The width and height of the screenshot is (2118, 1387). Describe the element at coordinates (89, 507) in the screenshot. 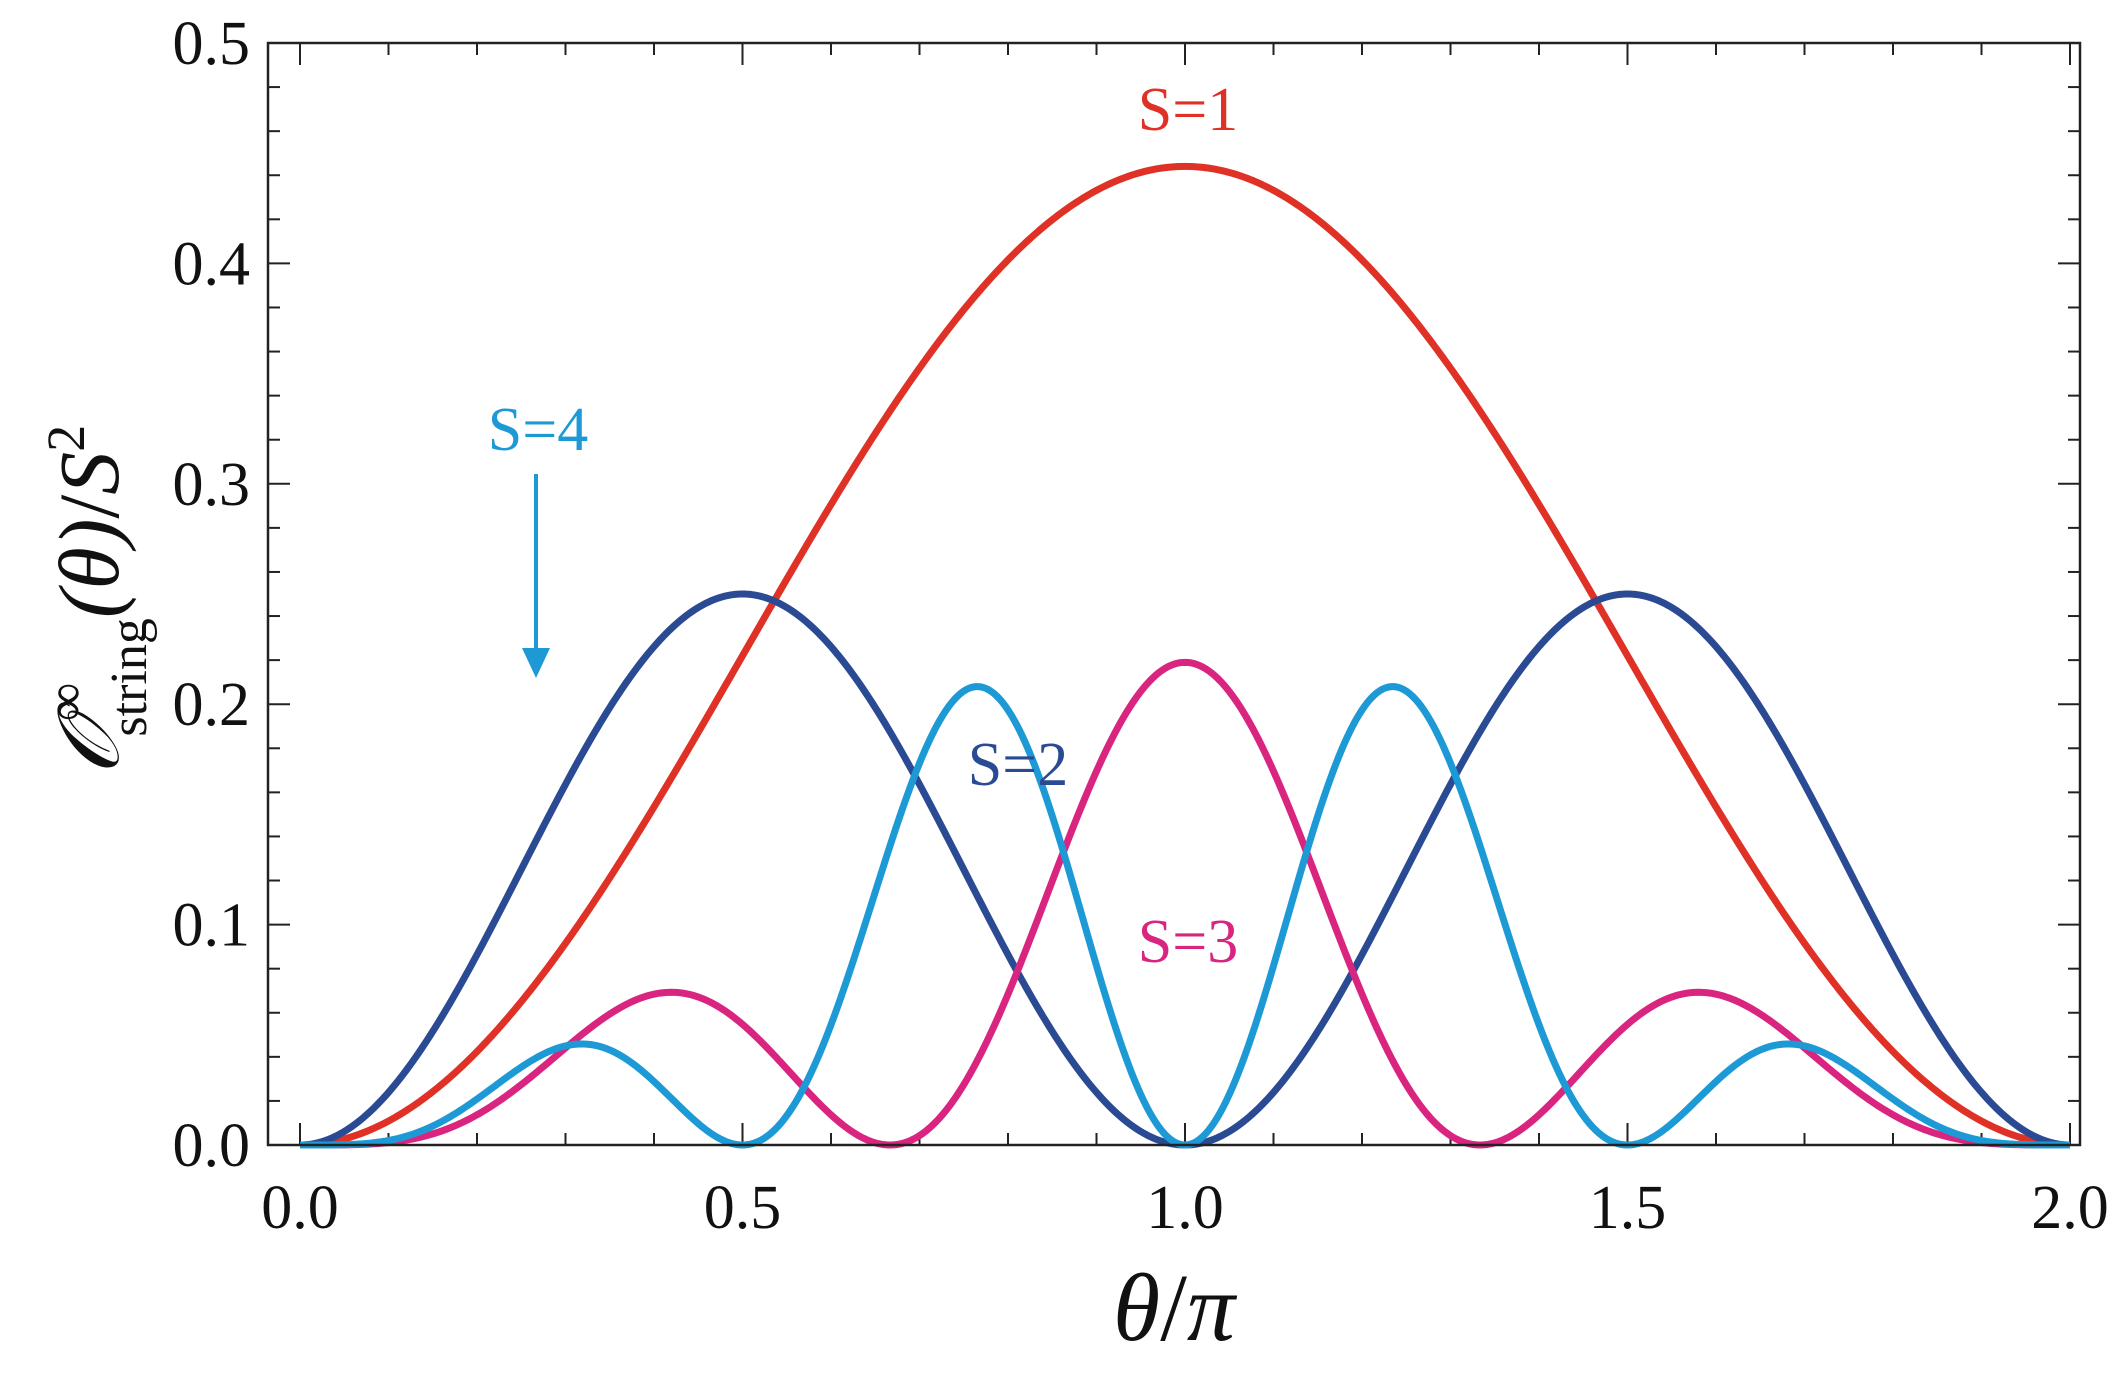

I see `y-axis-label-slash: /` at that location.